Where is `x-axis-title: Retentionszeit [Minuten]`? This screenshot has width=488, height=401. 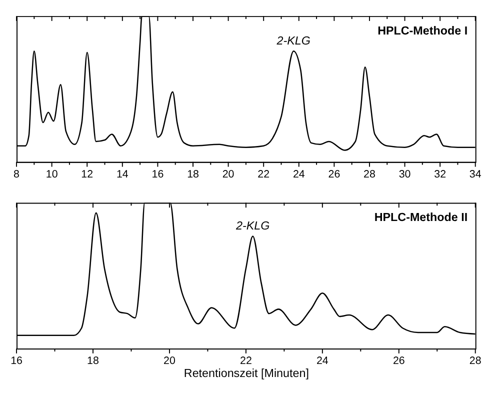
x-axis-title: Retentionszeit [Minuten] is located at coordinates (246, 373).